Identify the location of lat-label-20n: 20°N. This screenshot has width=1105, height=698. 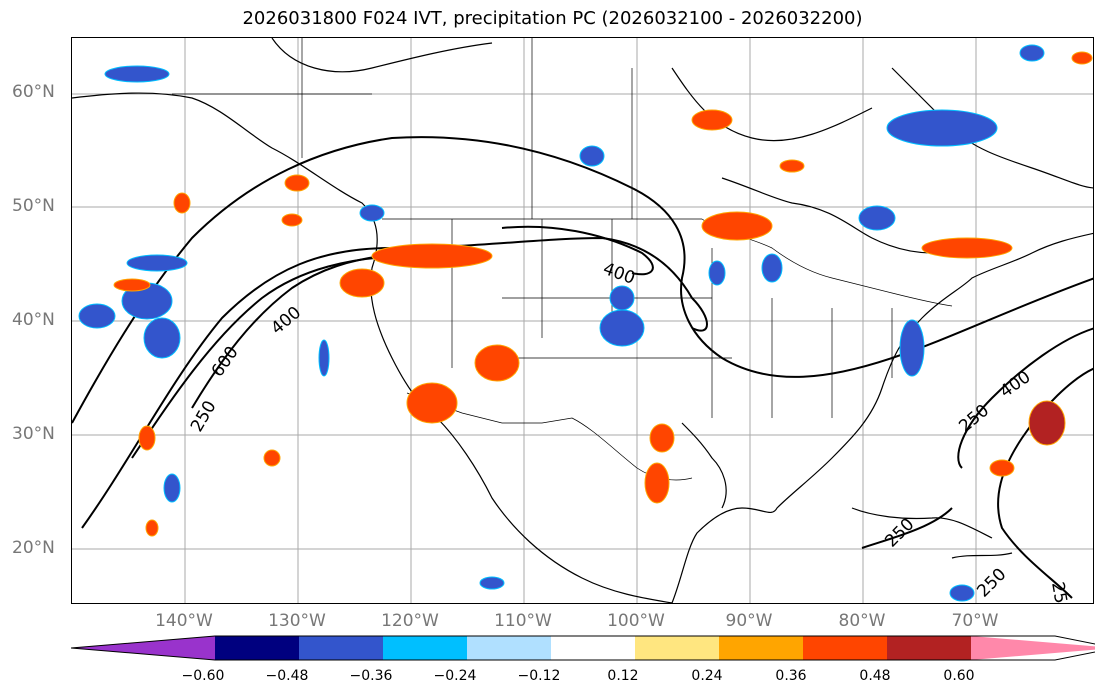
(33, 548).